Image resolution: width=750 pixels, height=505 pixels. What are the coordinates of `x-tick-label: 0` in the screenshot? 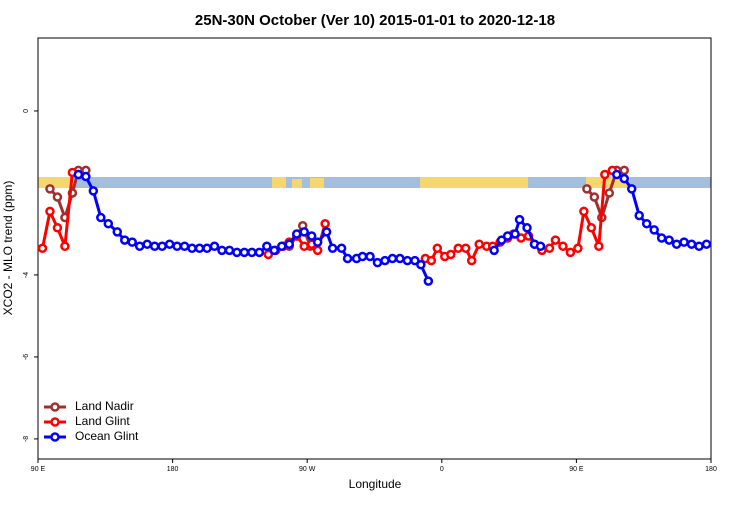 It's located at (442, 469).